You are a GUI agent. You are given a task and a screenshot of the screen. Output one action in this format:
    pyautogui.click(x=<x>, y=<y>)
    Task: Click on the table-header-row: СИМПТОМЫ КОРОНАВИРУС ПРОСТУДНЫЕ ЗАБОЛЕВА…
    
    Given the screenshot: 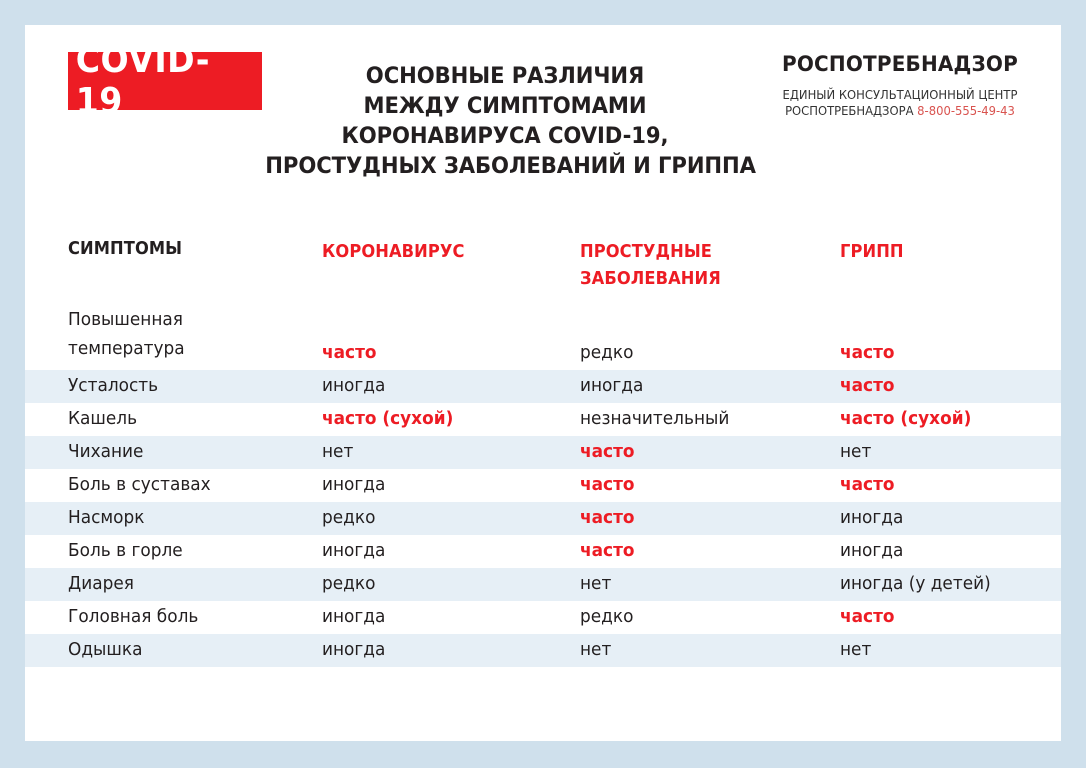 What is the action you would take?
    pyautogui.click(x=543, y=260)
    